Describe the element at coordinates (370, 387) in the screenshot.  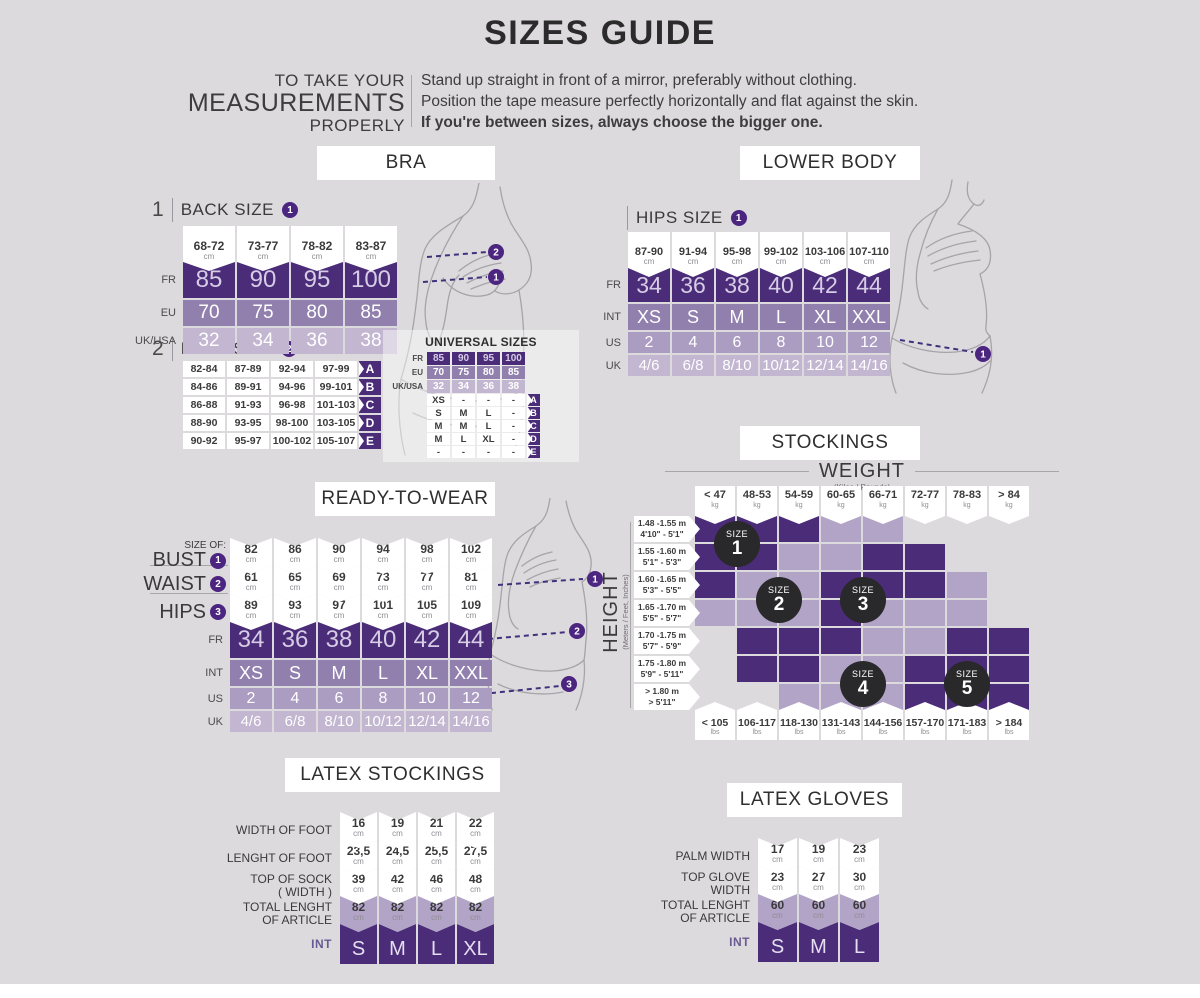
I see `cup-letter: B` at that location.